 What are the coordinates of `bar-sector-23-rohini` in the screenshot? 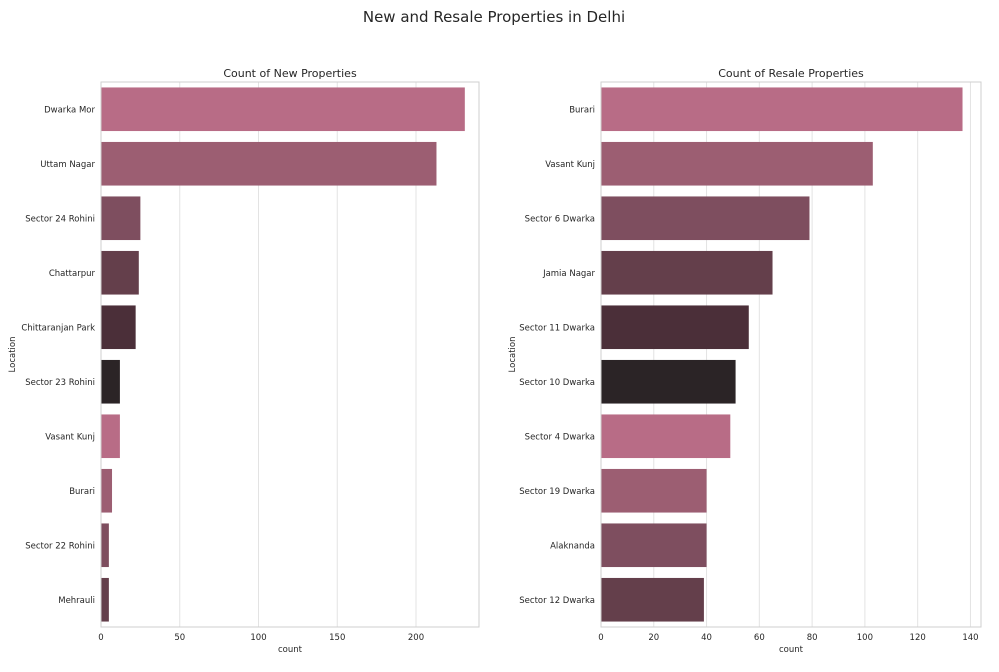 It's located at (110, 381).